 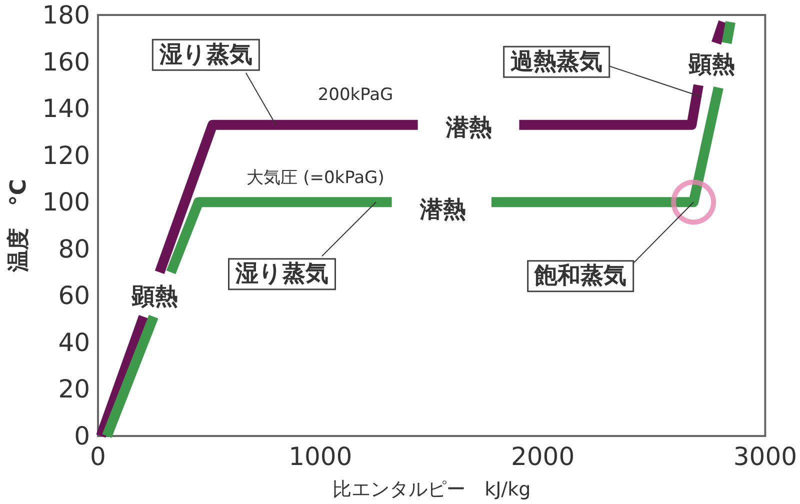 I want to click on x-tick-label: 3000, so click(x=765, y=456).